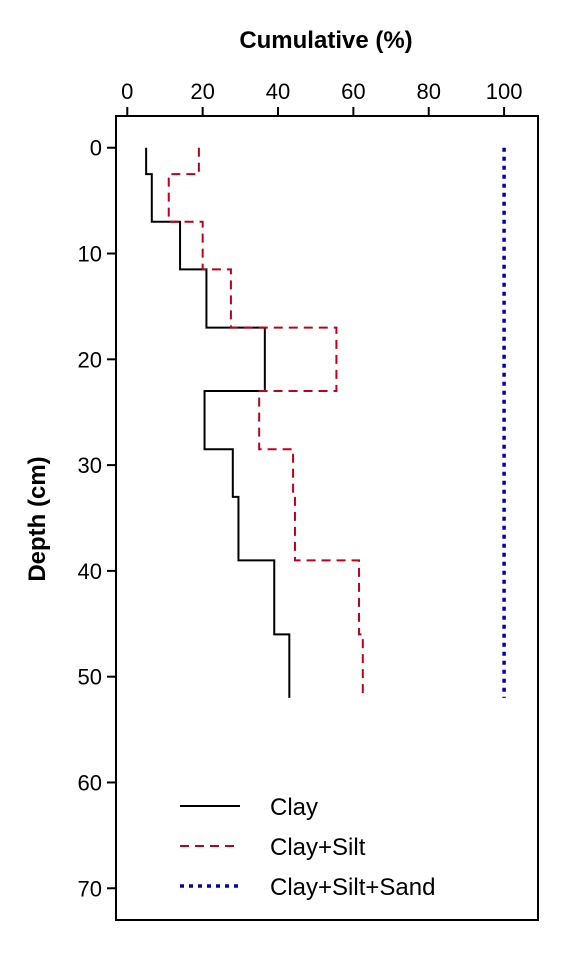  I want to click on x-tick-label: 60, so click(353, 91).